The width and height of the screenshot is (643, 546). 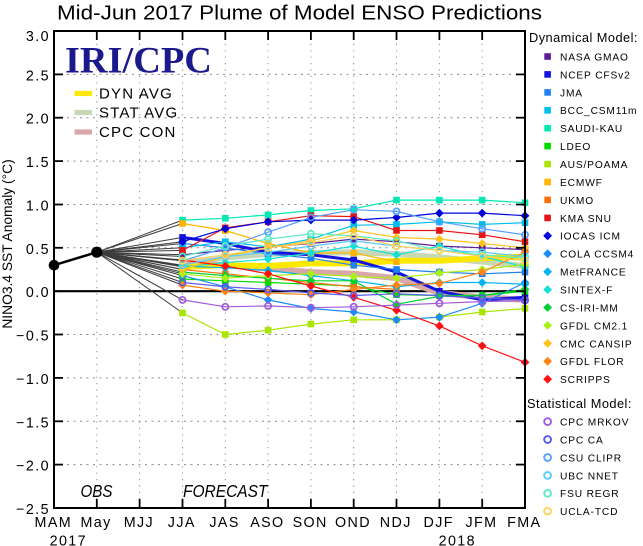 What do you see at coordinates (592, 362) in the screenshot?
I see `svg-text: GFDL FLOR` at bounding box center [592, 362].